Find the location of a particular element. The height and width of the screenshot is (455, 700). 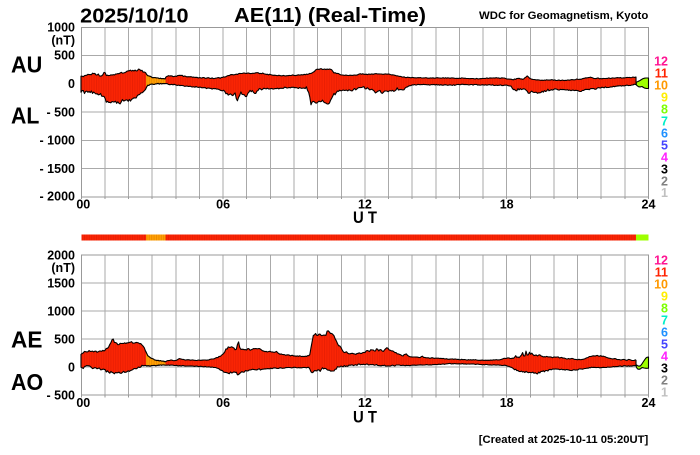

svg-text:[Created at 2025-10-11 05:20UT: [Created at 2025-10-11 05:20UT] is located at coordinates (564, 440).